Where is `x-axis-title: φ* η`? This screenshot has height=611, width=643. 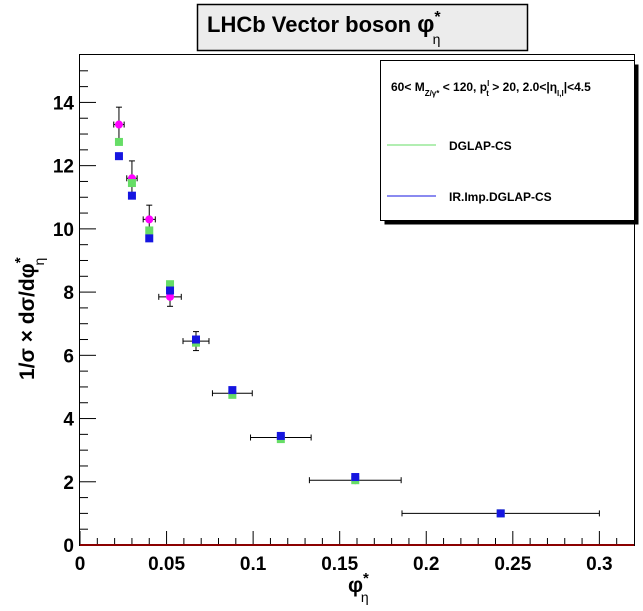 x-axis-title: φ* η is located at coordinates (358, 587).